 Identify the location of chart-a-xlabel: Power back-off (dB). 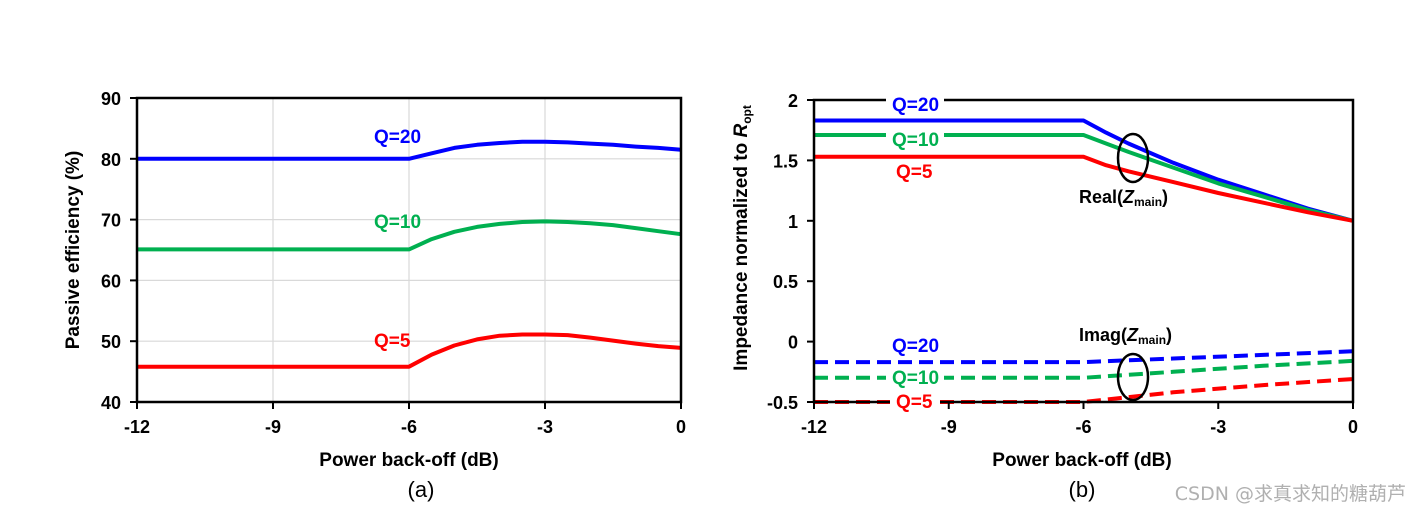
(408, 460).